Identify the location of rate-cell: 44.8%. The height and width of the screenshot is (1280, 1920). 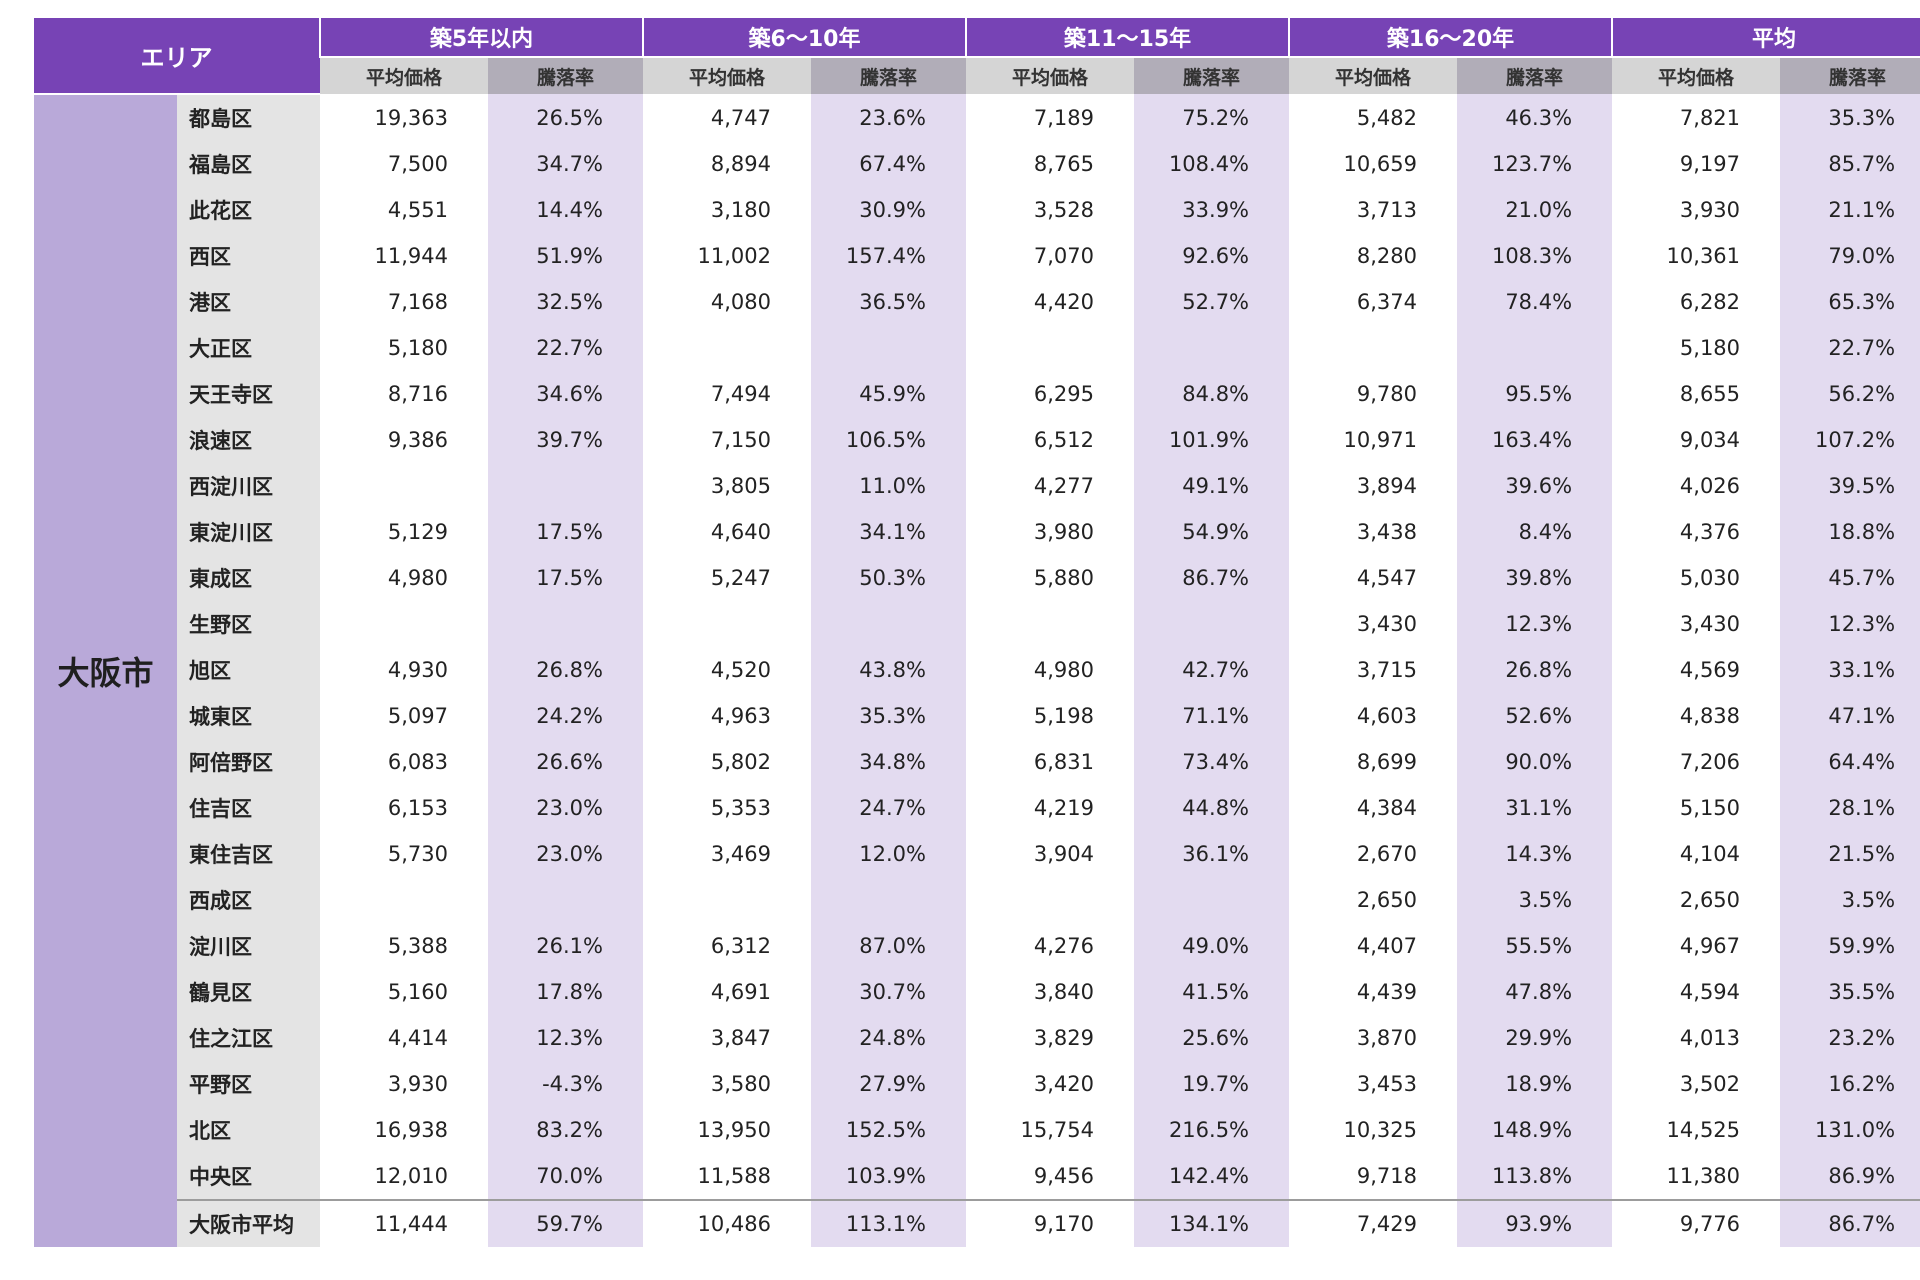
(1212, 808).